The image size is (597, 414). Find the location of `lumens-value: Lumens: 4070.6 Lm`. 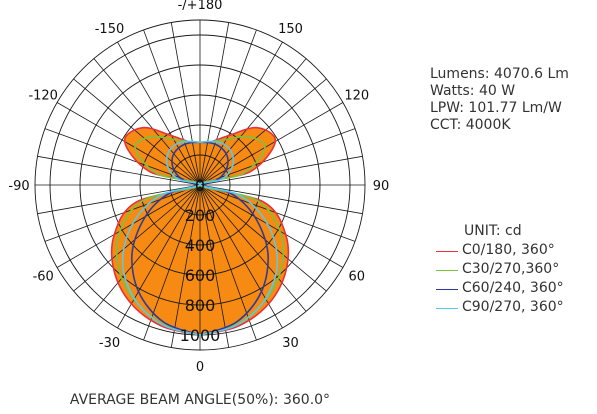

lumens-value: Lumens: 4070.6 Lm is located at coordinates (499, 74).